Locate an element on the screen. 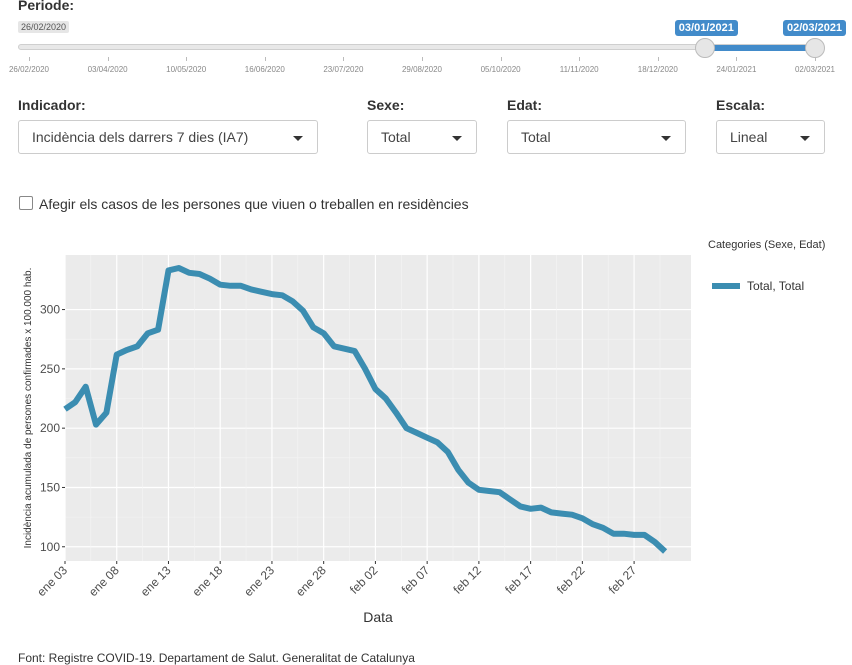 The width and height of the screenshot is (852, 665). period-label: Periode: is located at coordinates (46, 6).